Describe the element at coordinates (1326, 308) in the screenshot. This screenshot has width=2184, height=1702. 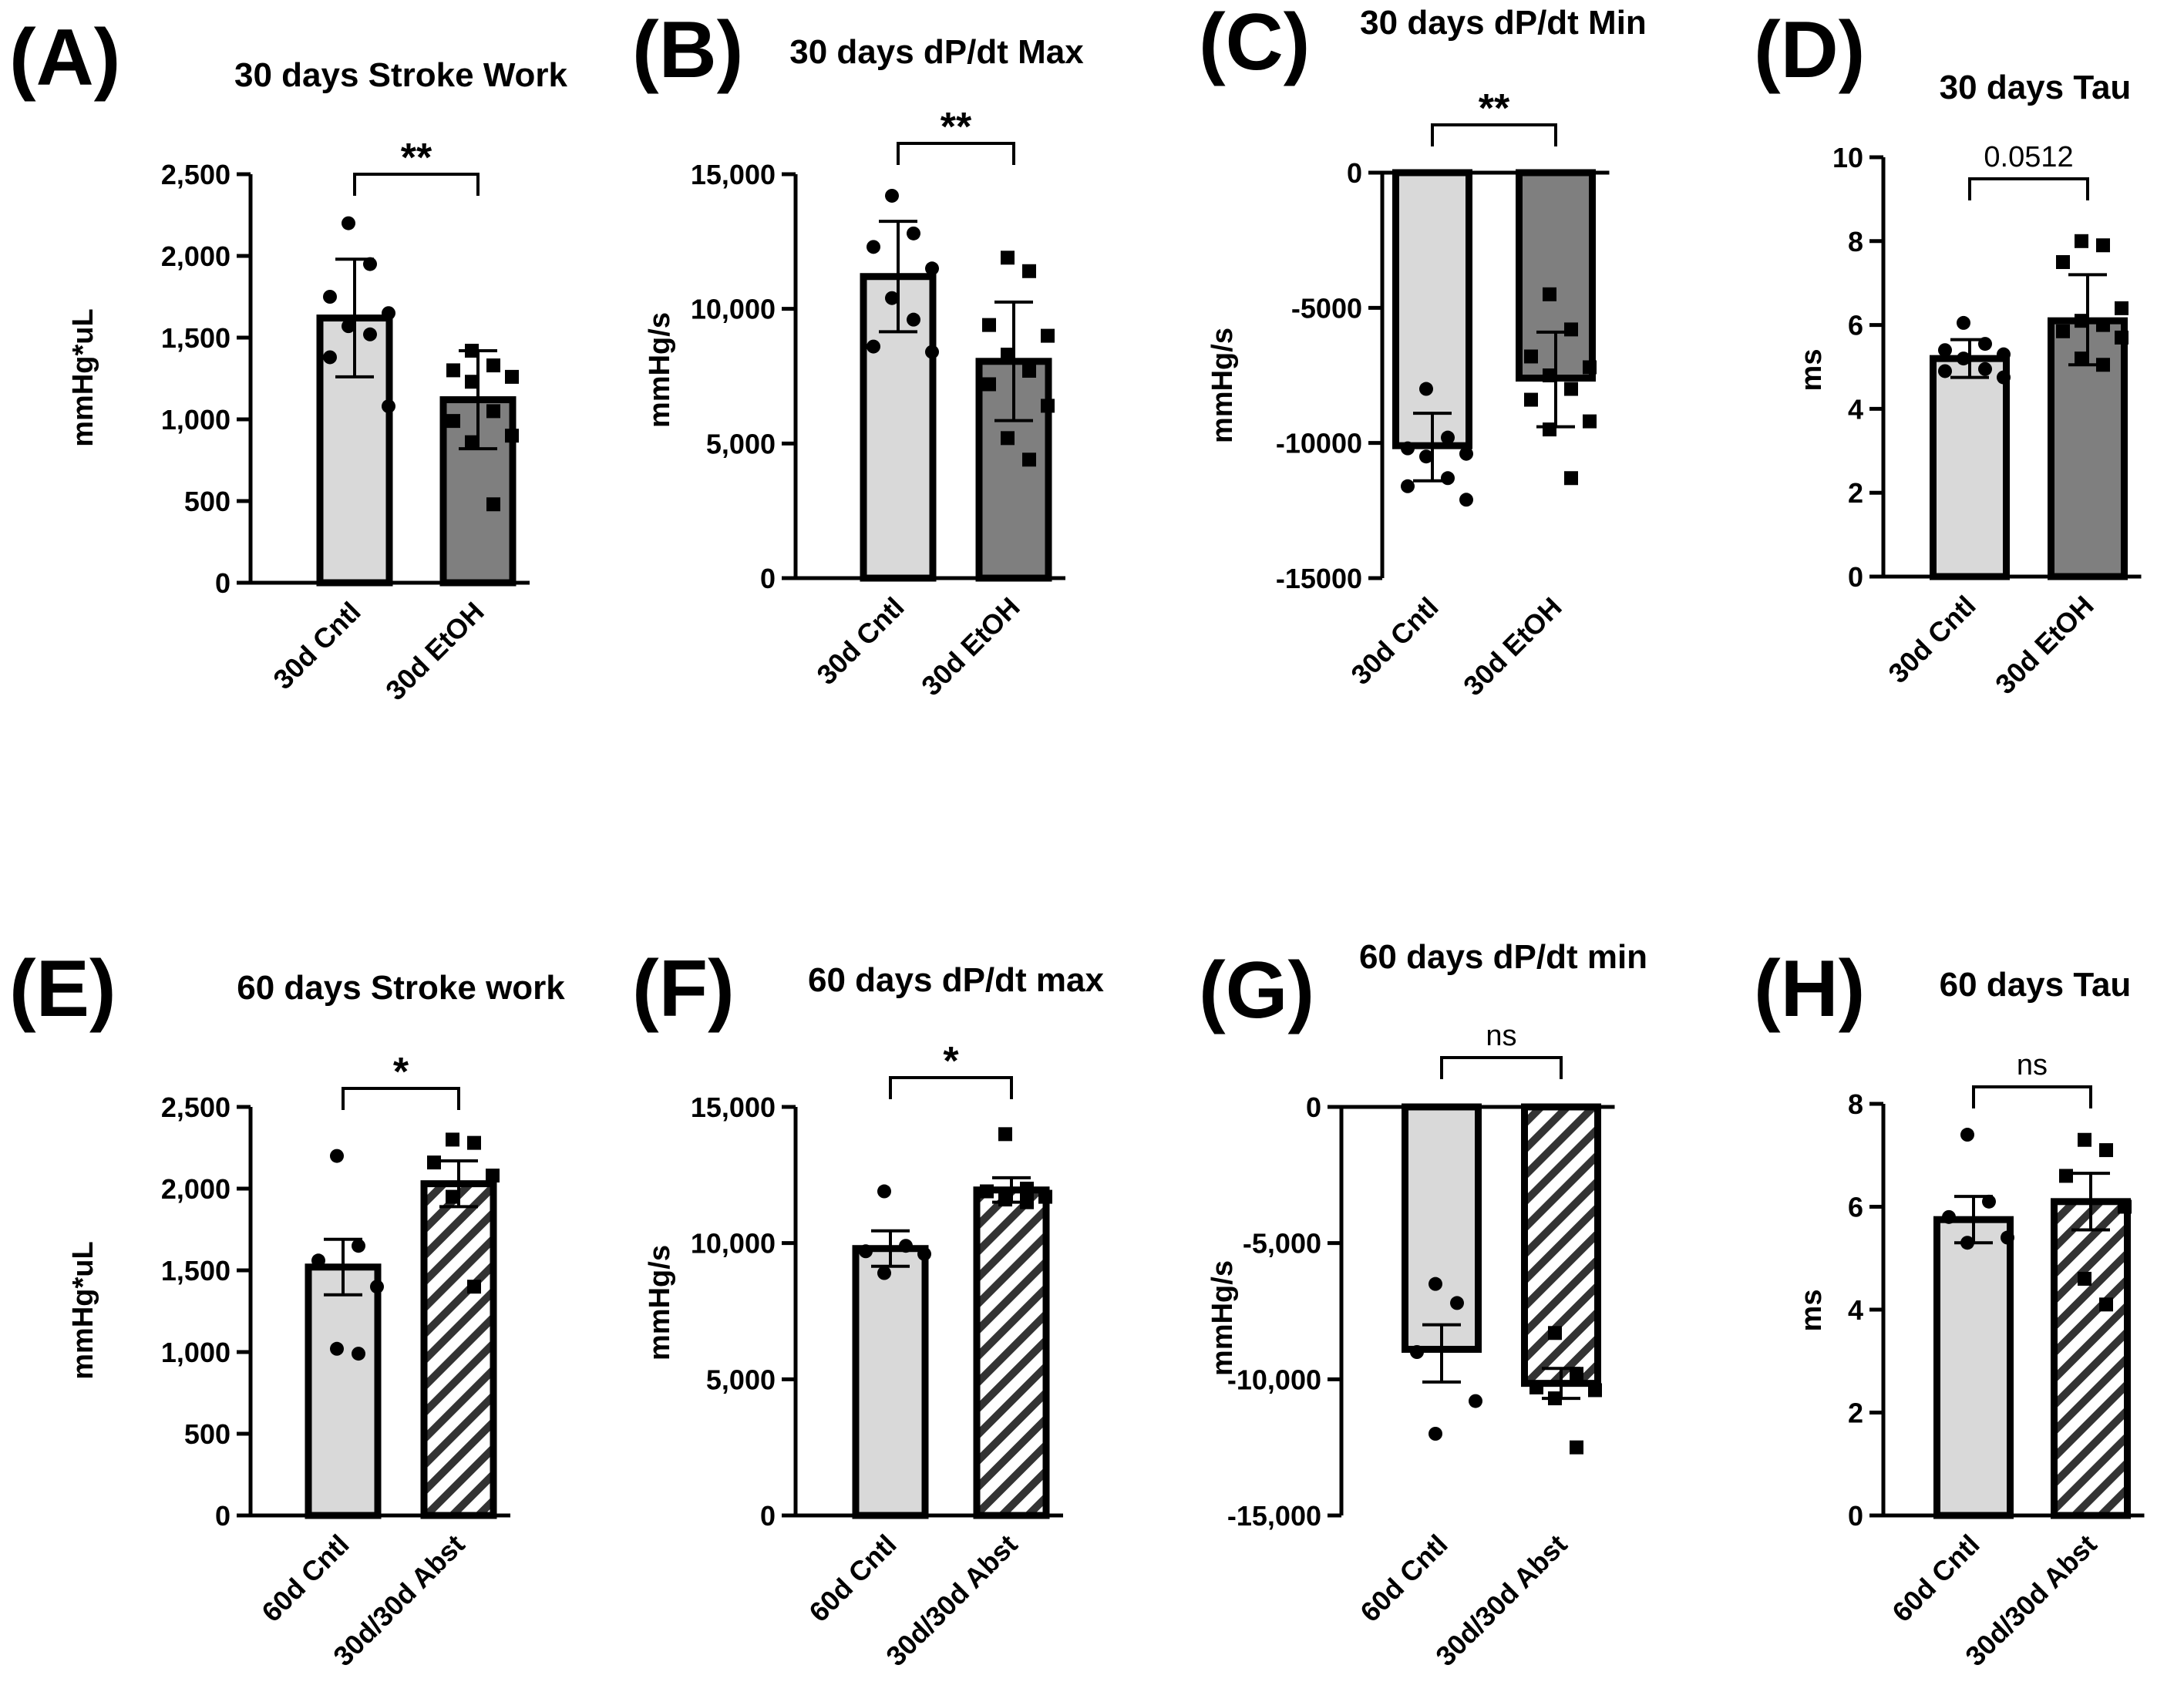
I see `y-tick-label: -5000` at that location.